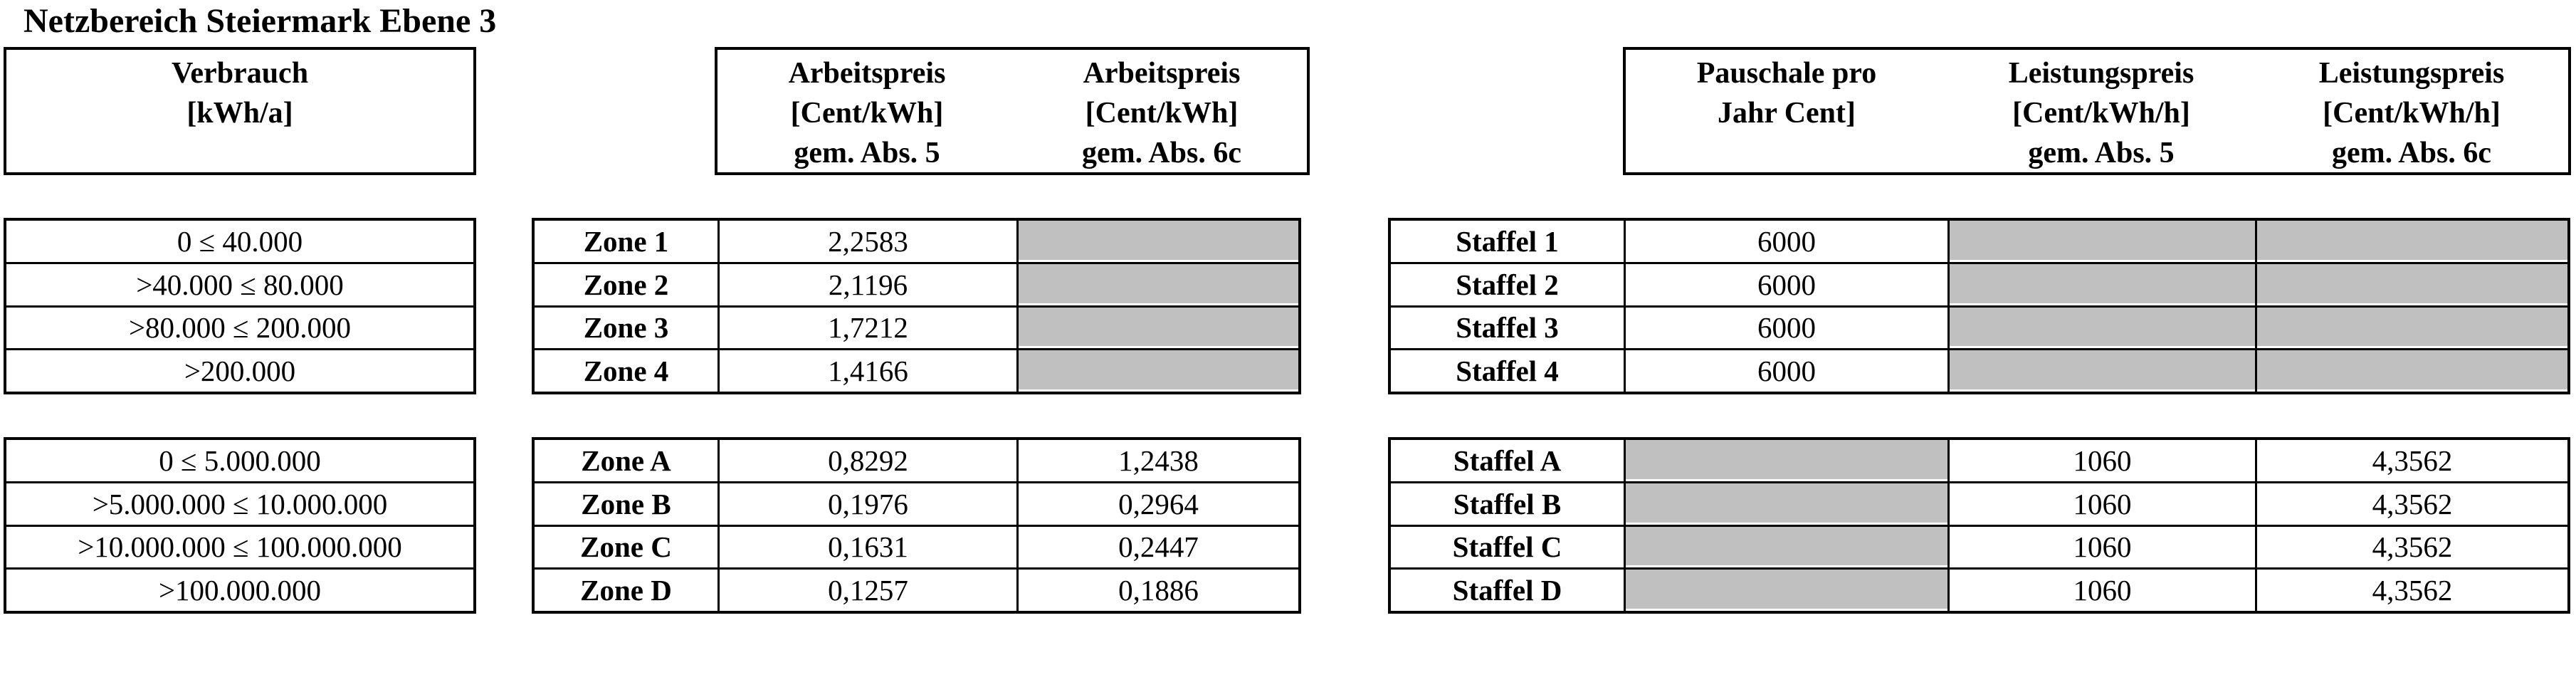  I want to click on arbeitspreis-abs6c-value-cell: 0,2964, so click(1157, 504).